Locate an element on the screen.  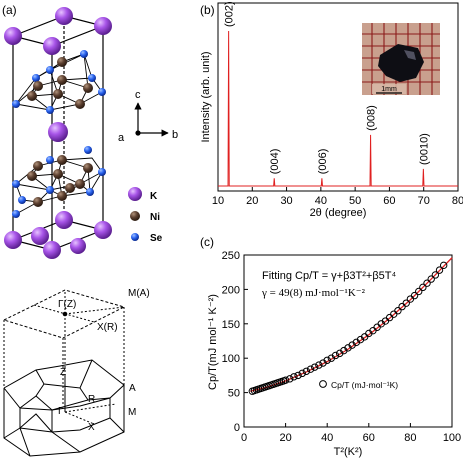
xrd-x-tick-label: 10 is located at coordinates (218, 201).